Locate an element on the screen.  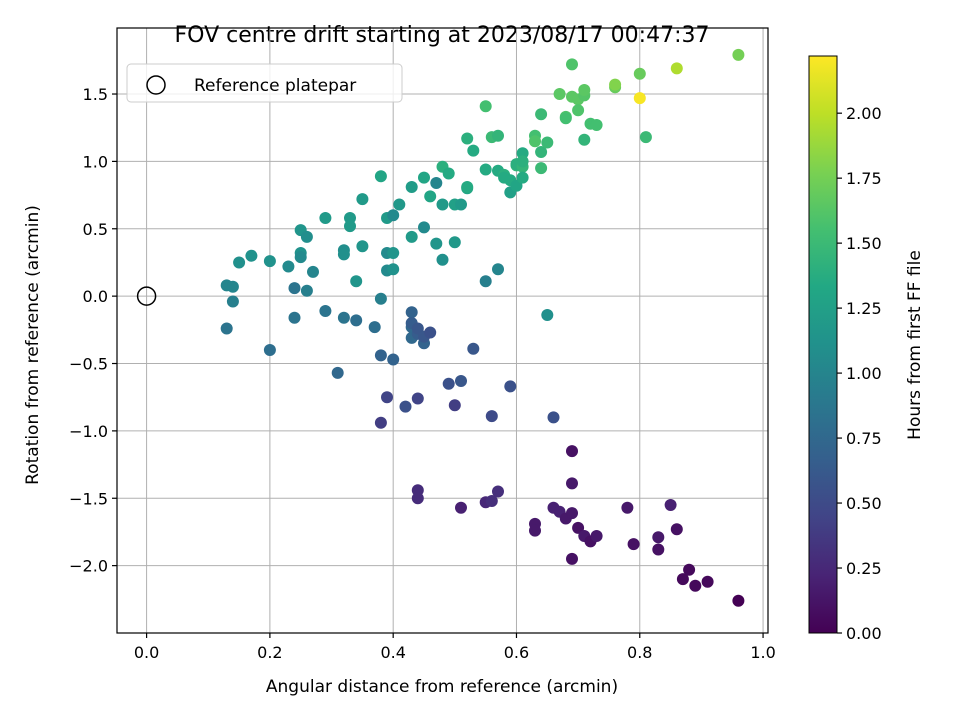
y-tick-label: −2.0 is located at coordinates (88, 566).